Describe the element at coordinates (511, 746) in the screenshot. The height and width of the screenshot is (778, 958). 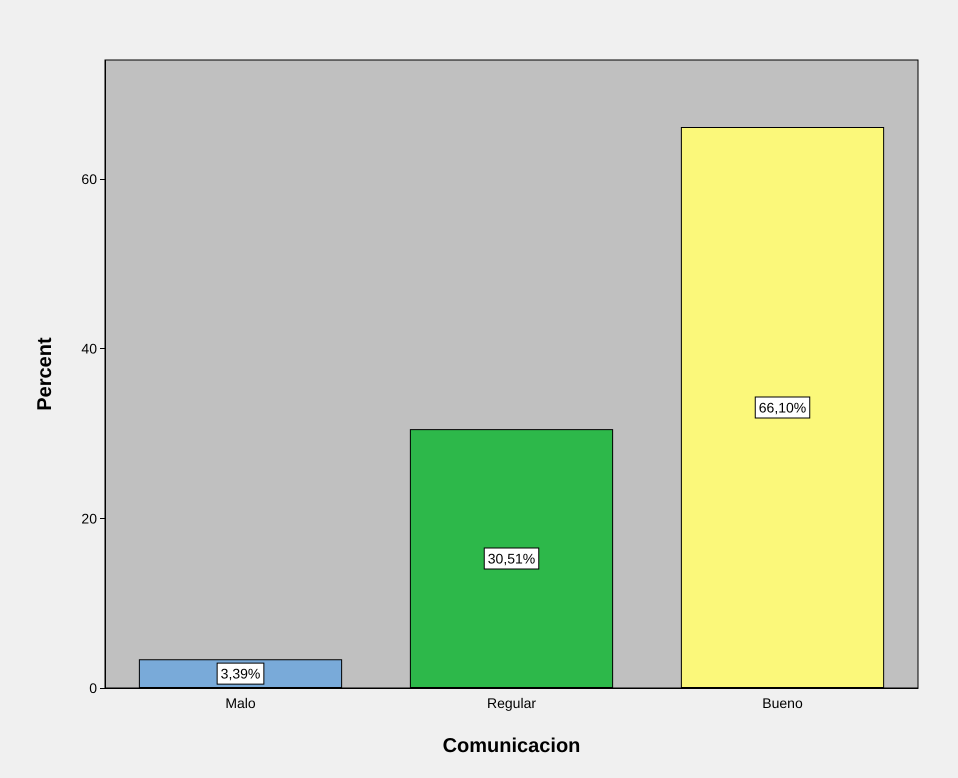
I see `x-axis-title: Comunicacion` at that location.